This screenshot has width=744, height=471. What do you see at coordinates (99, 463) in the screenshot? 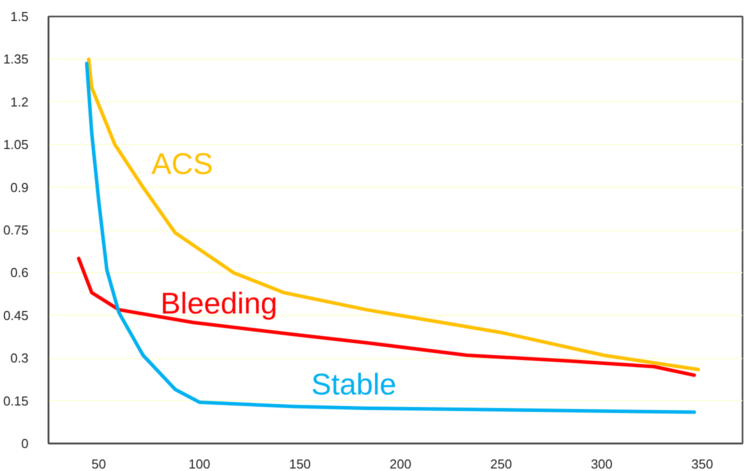
I see `x-tick-label: 50` at bounding box center [99, 463].